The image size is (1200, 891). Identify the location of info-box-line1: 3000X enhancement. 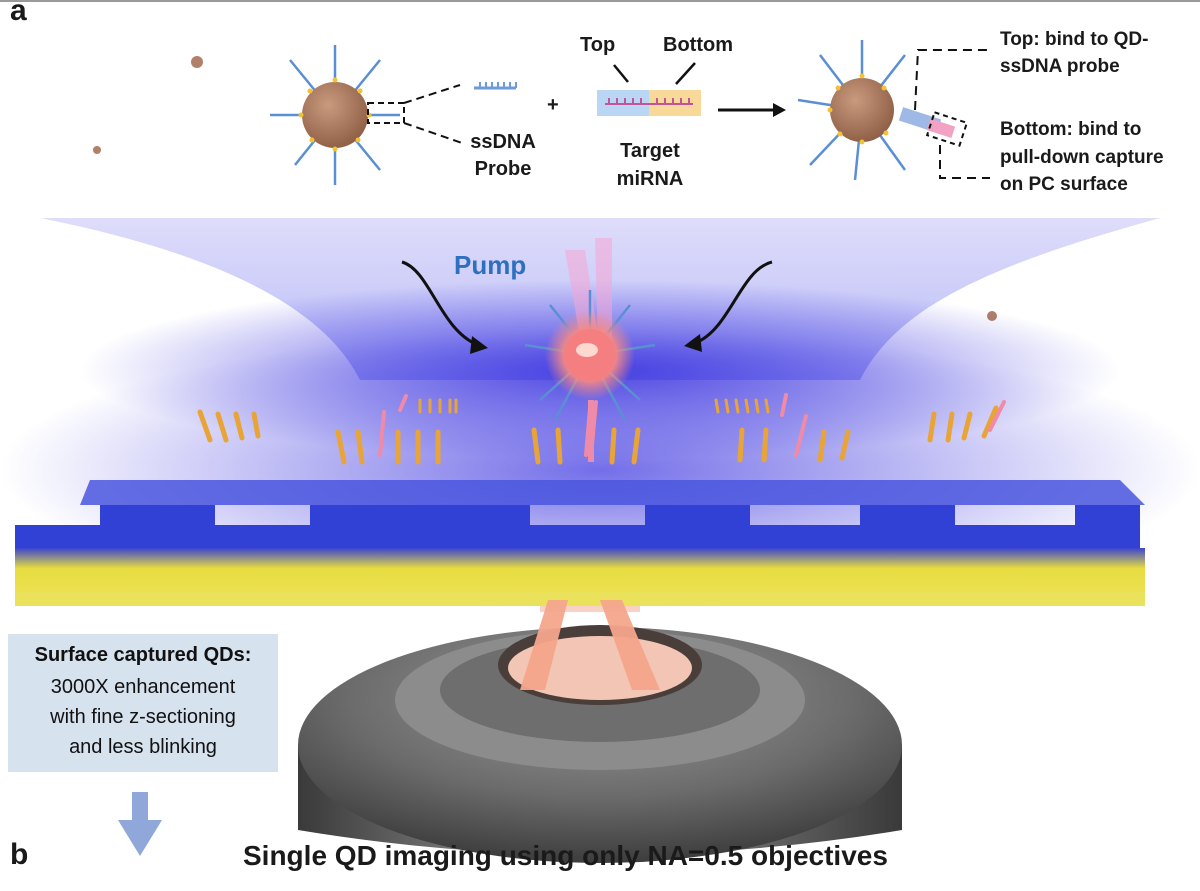
(143, 687).